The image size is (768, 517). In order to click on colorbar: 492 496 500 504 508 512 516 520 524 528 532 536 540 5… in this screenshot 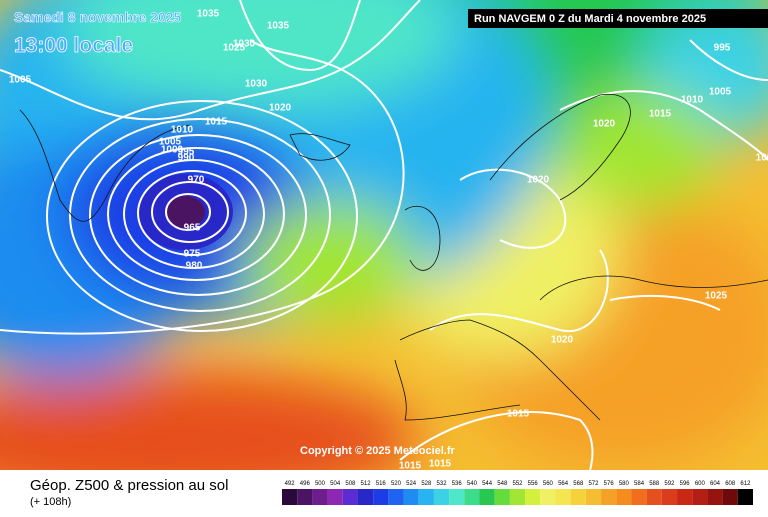, I will do `click(517, 493)`.